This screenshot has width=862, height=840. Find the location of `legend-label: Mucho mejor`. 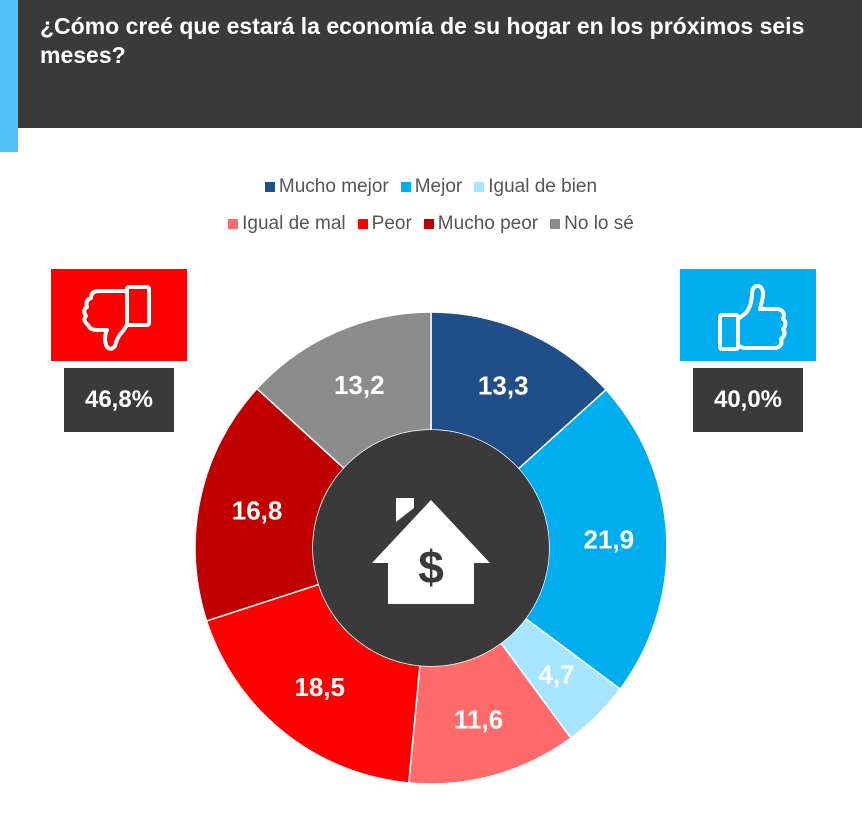

legend-label: Mucho mejor is located at coordinates (333, 186).